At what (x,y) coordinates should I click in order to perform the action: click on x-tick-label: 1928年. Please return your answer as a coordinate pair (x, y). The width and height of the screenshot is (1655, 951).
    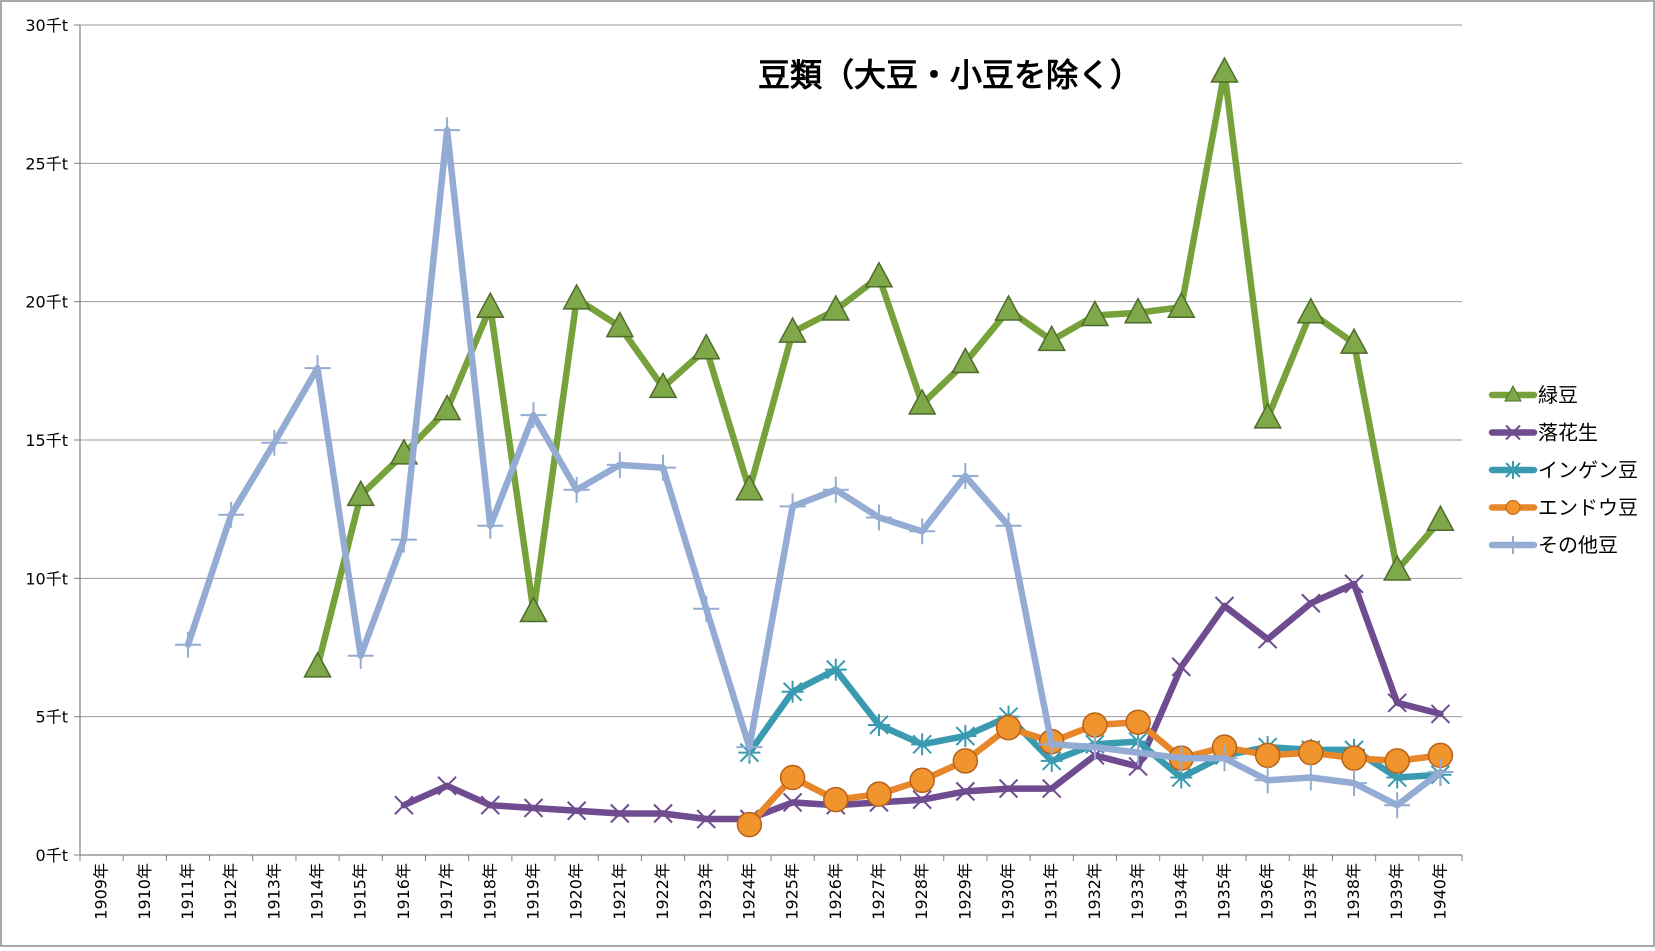
    Looking at the image, I should click on (921, 891).